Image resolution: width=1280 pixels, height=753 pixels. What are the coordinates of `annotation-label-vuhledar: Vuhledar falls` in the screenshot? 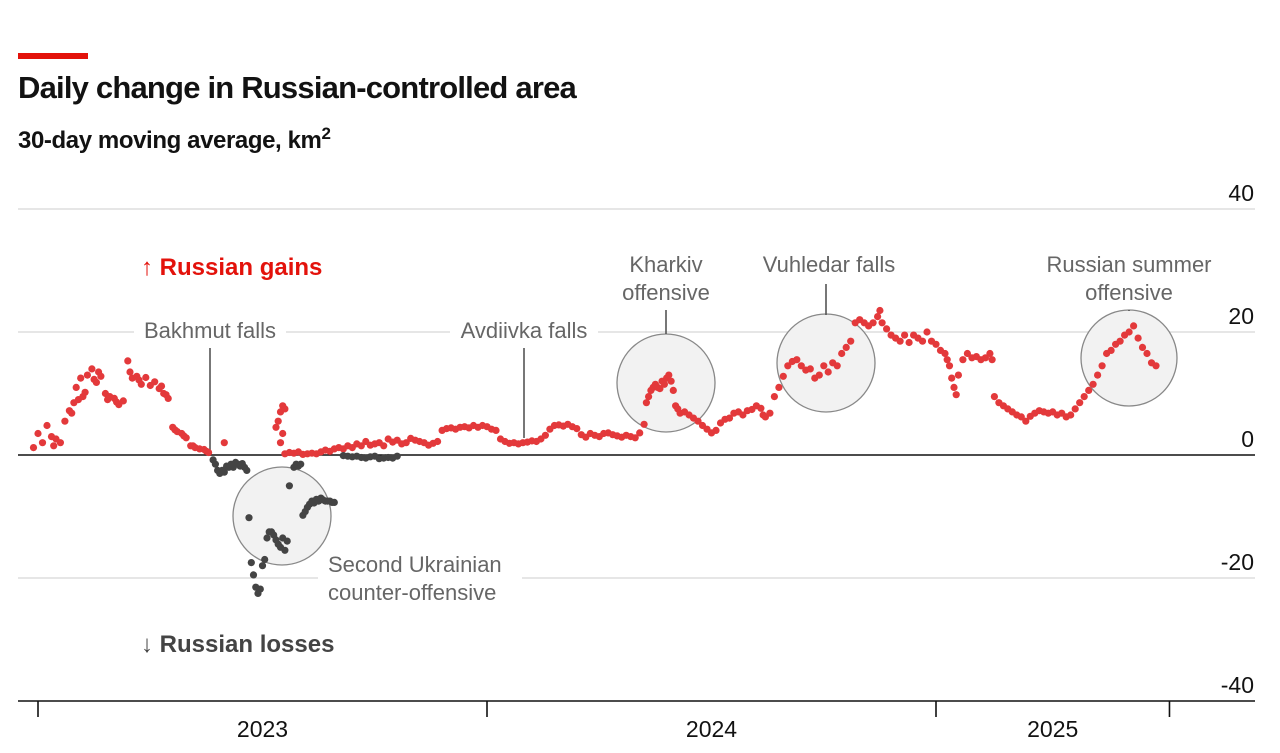 It's located at (829, 264).